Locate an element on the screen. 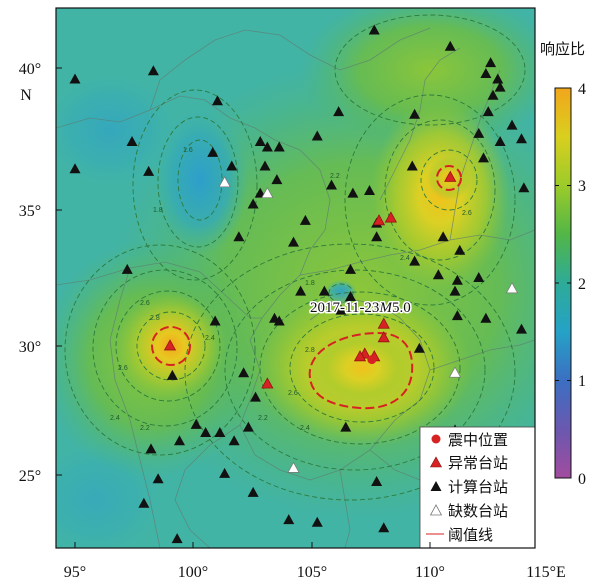  legend: 震中位置 异常台站 计算台站 缺数台站 阈值线 is located at coordinates (477, 487).